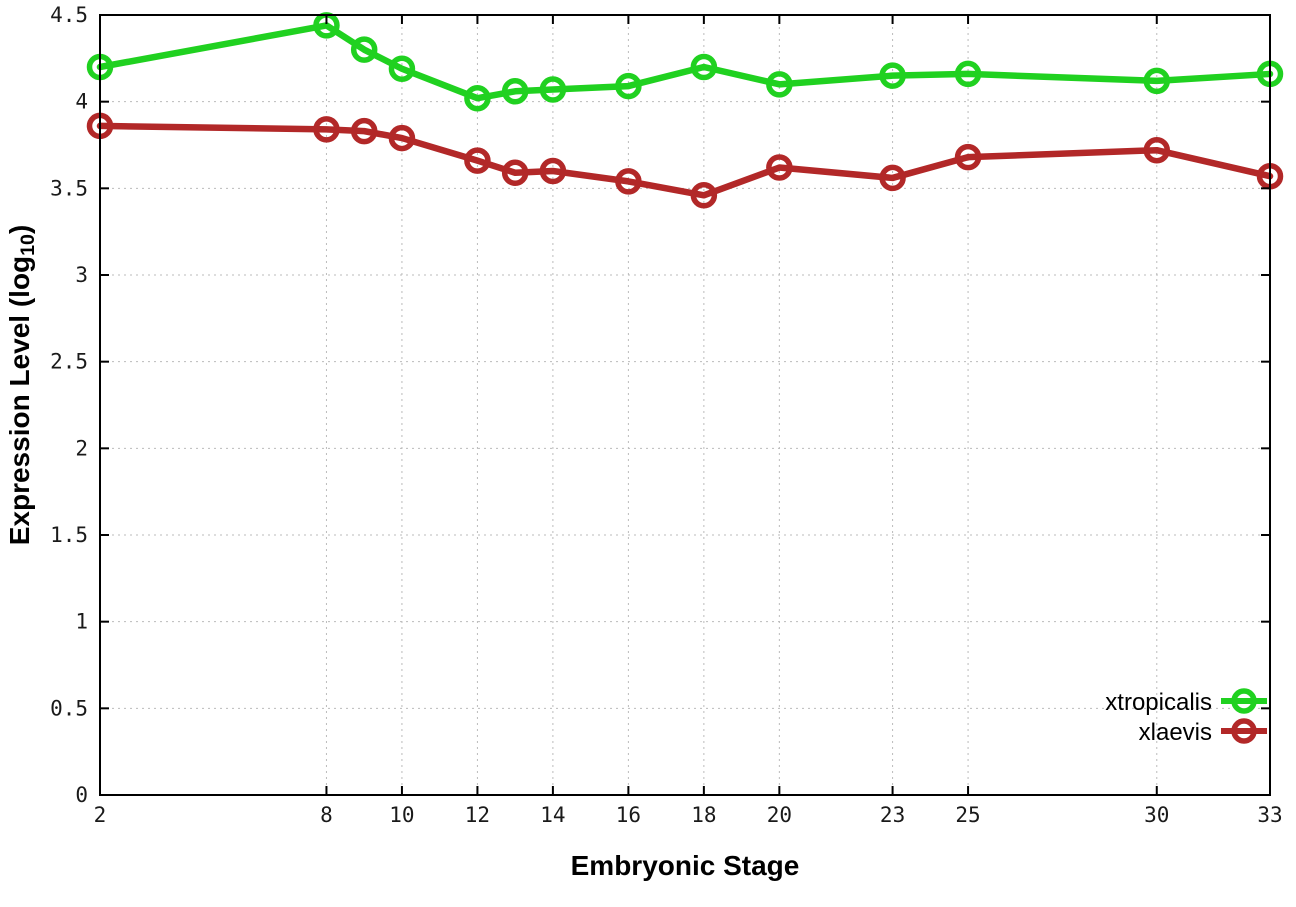  I want to click on series-line-xlaevis, so click(685, 160).